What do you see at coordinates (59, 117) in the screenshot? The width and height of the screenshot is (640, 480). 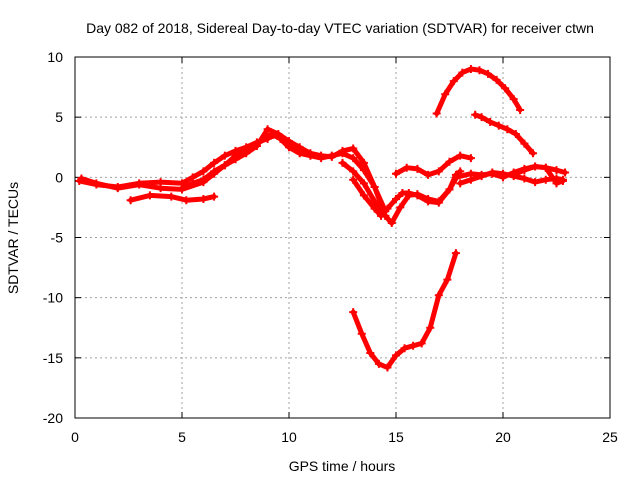 I see `y-tick-label: 5` at bounding box center [59, 117].